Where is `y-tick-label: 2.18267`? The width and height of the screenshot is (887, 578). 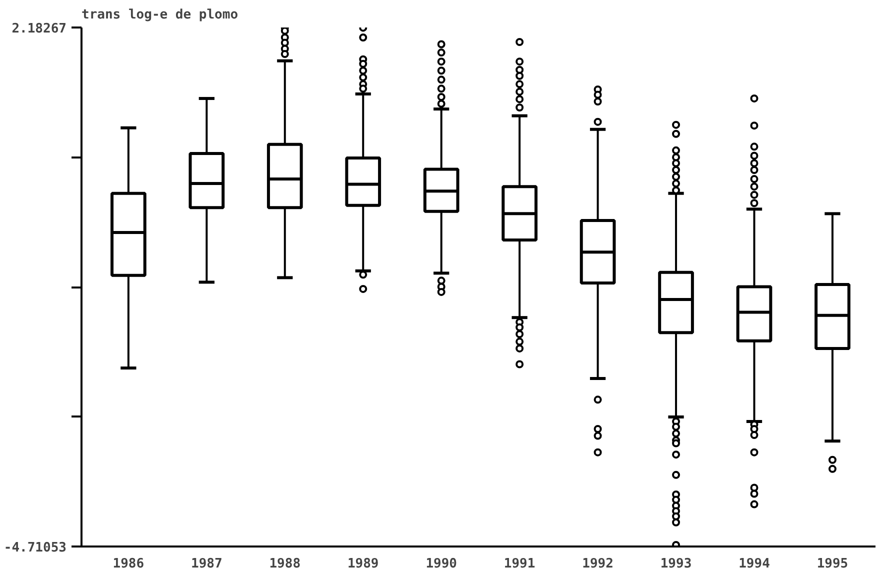 y-tick-label: 2.18267 is located at coordinates (39, 29).